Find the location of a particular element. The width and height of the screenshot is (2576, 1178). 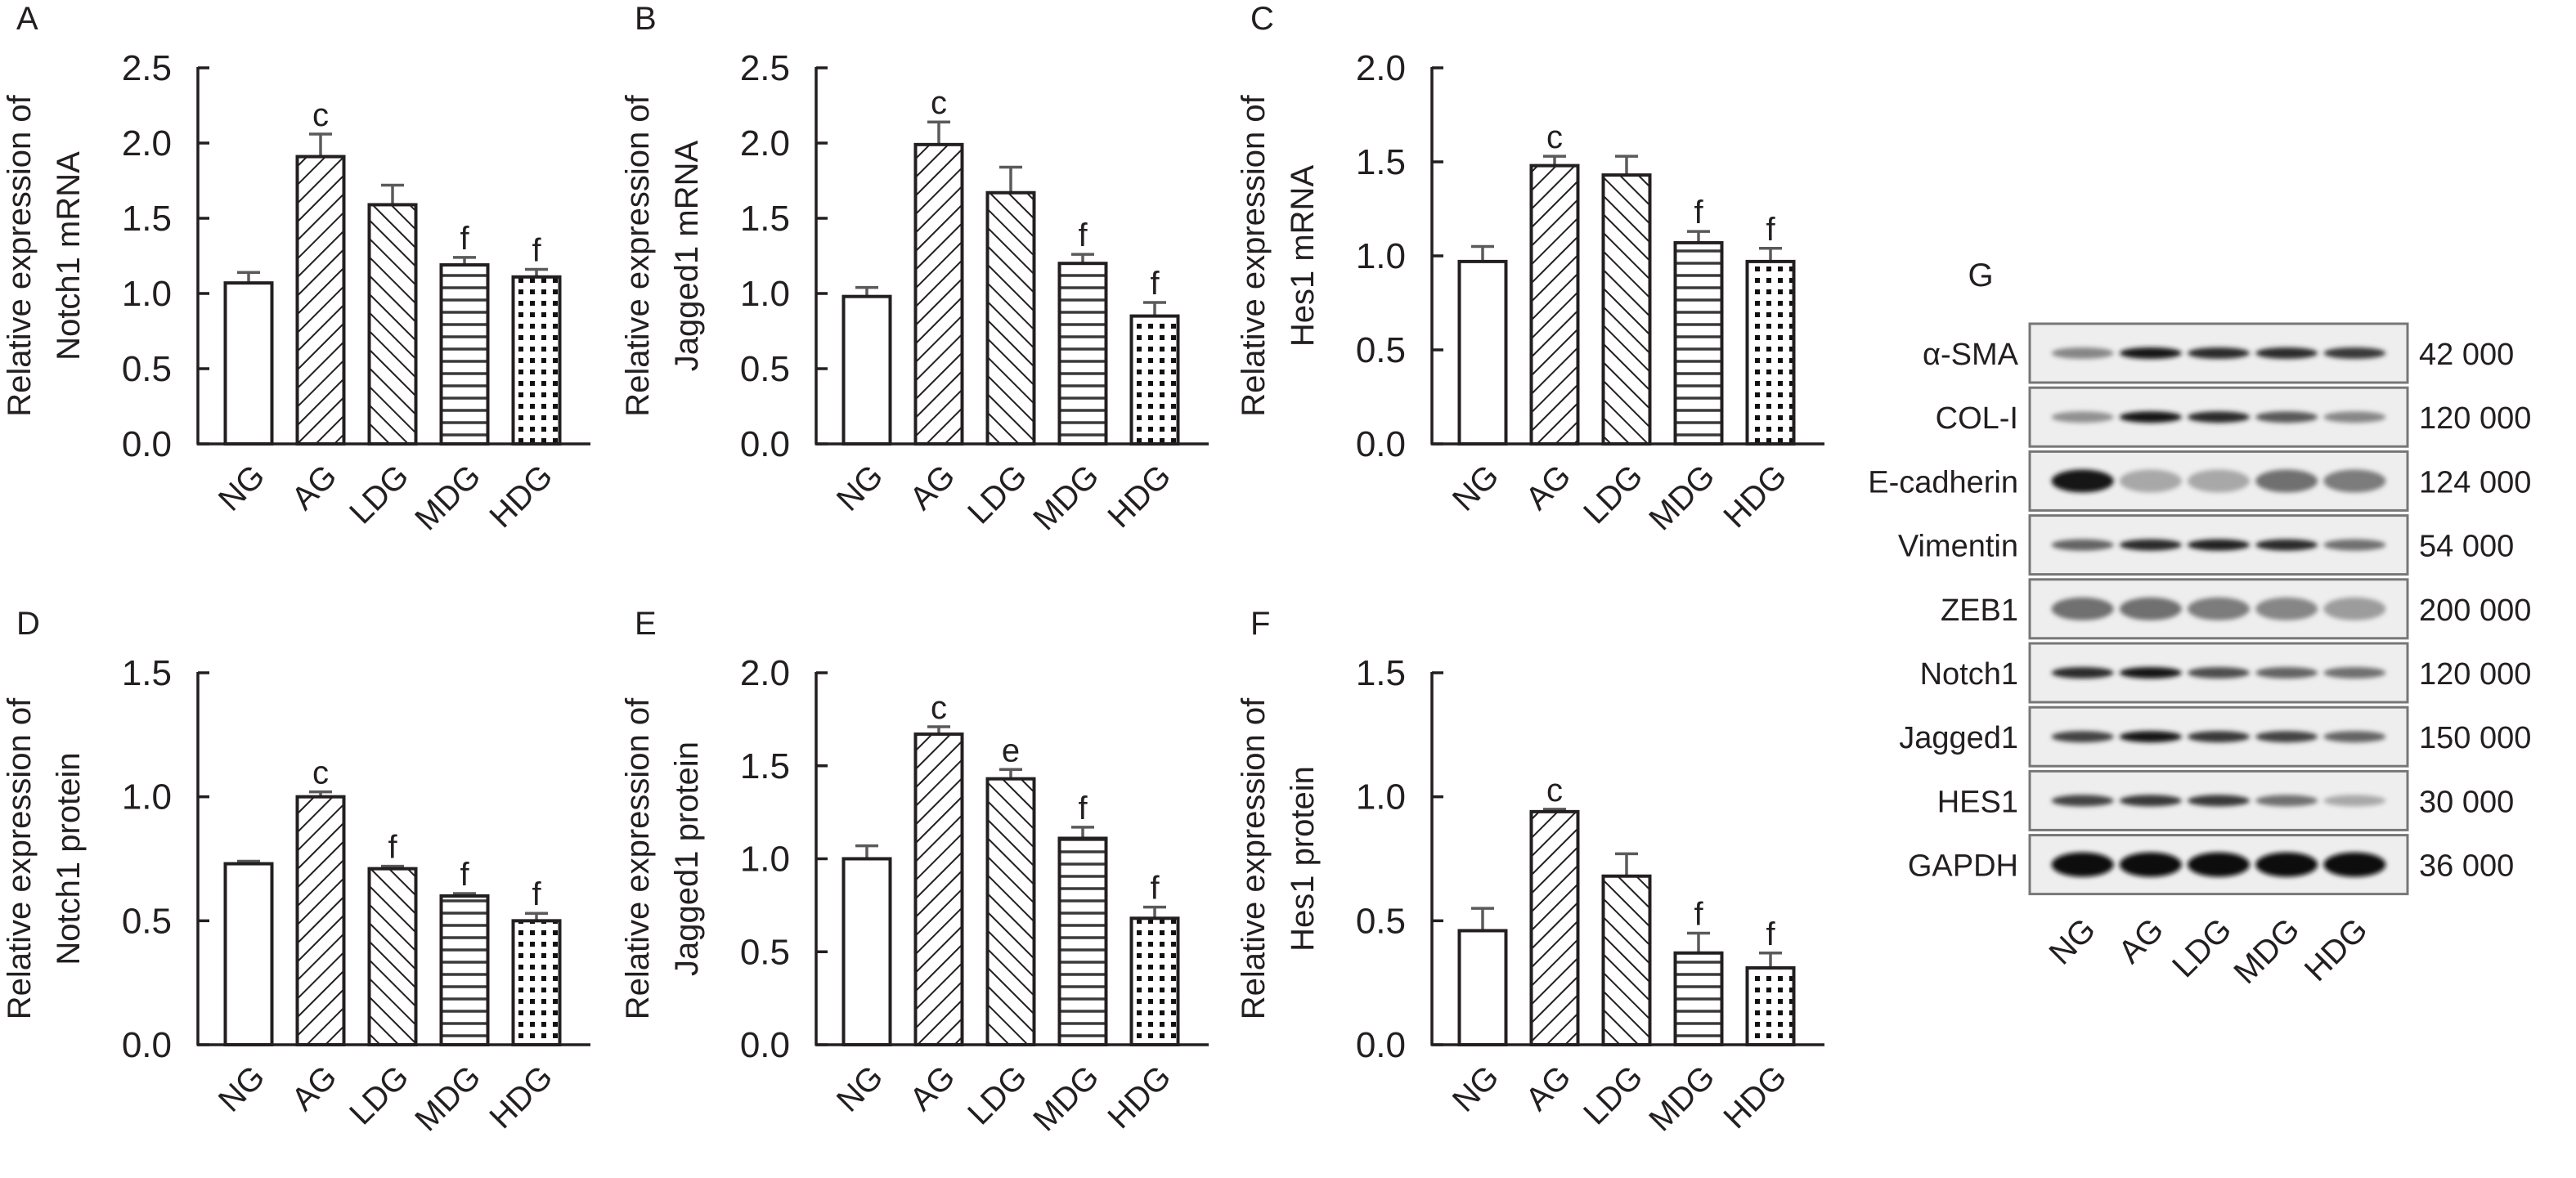

bar-ldg: LDG is located at coordinates (380, 357).